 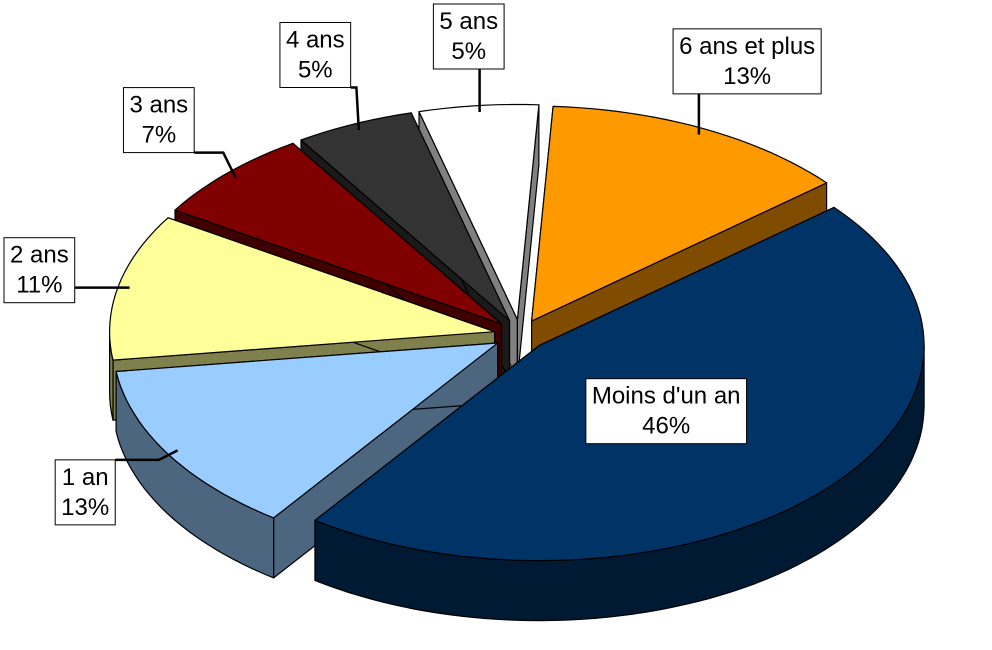 What do you see at coordinates (39, 255) in the screenshot?
I see `category-label: 2 ans` at bounding box center [39, 255].